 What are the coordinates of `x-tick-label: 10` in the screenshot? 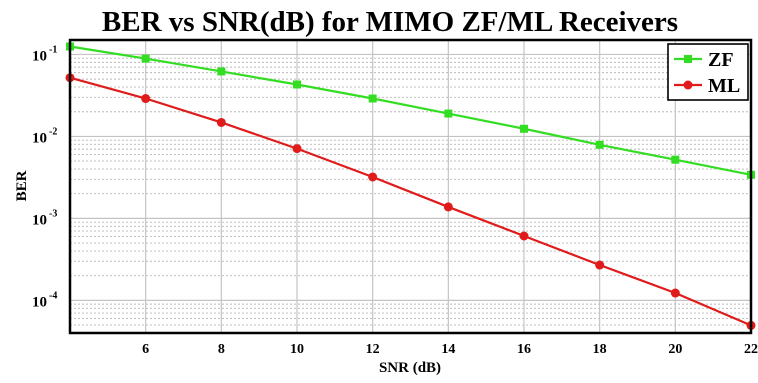 It's located at (297, 349).